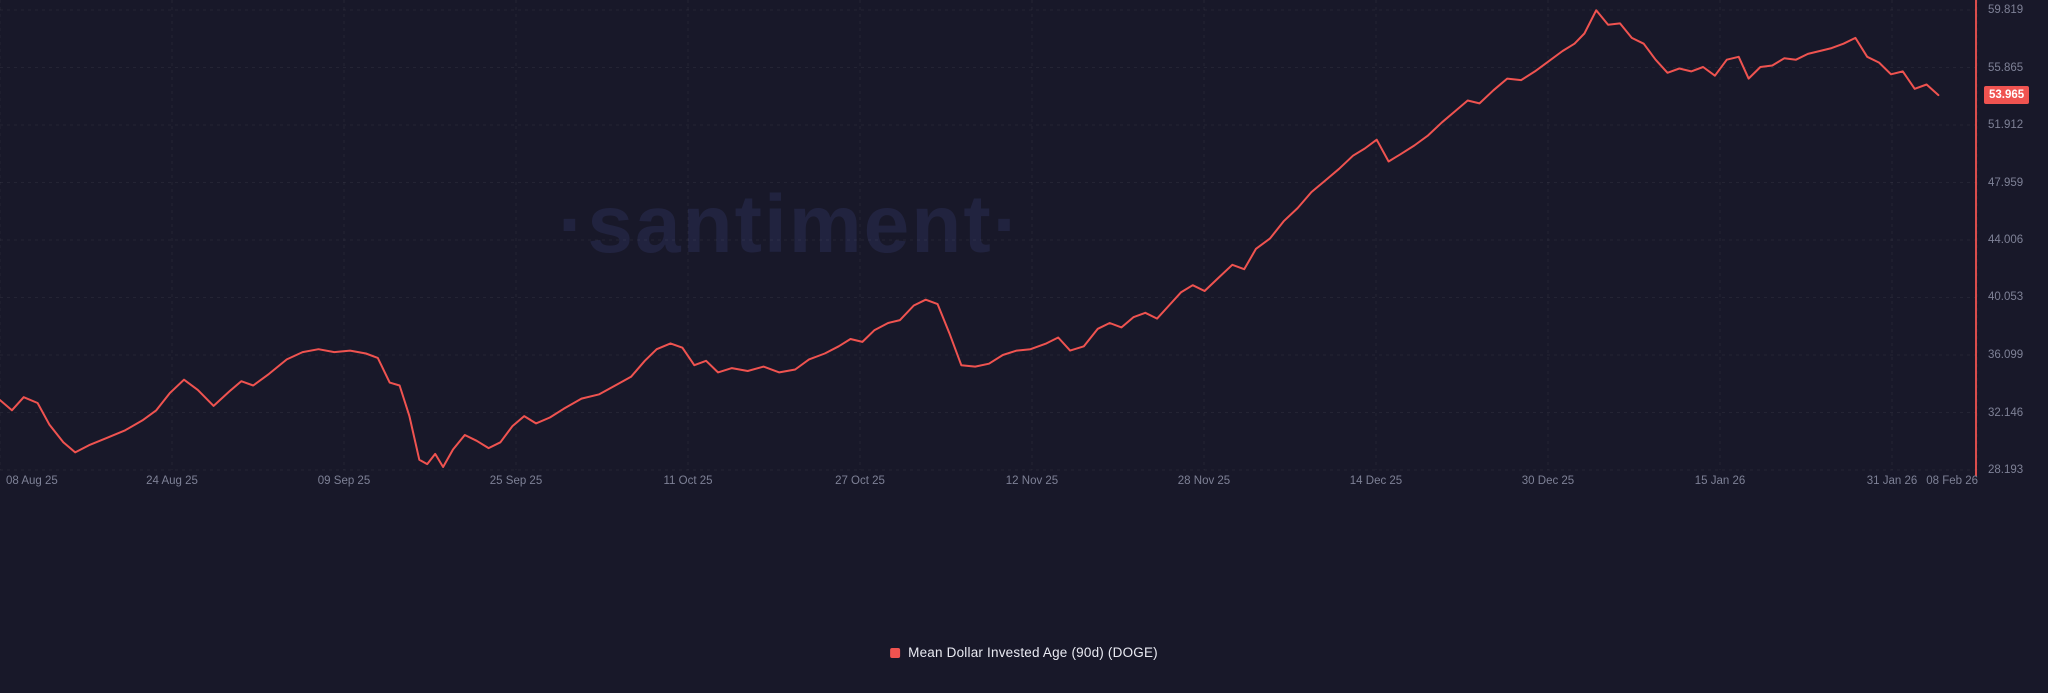 The width and height of the screenshot is (2048, 693). What do you see at coordinates (1032, 481) in the screenshot?
I see `x-axis-label: 12 Nov 25` at bounding box center [1032, 481].